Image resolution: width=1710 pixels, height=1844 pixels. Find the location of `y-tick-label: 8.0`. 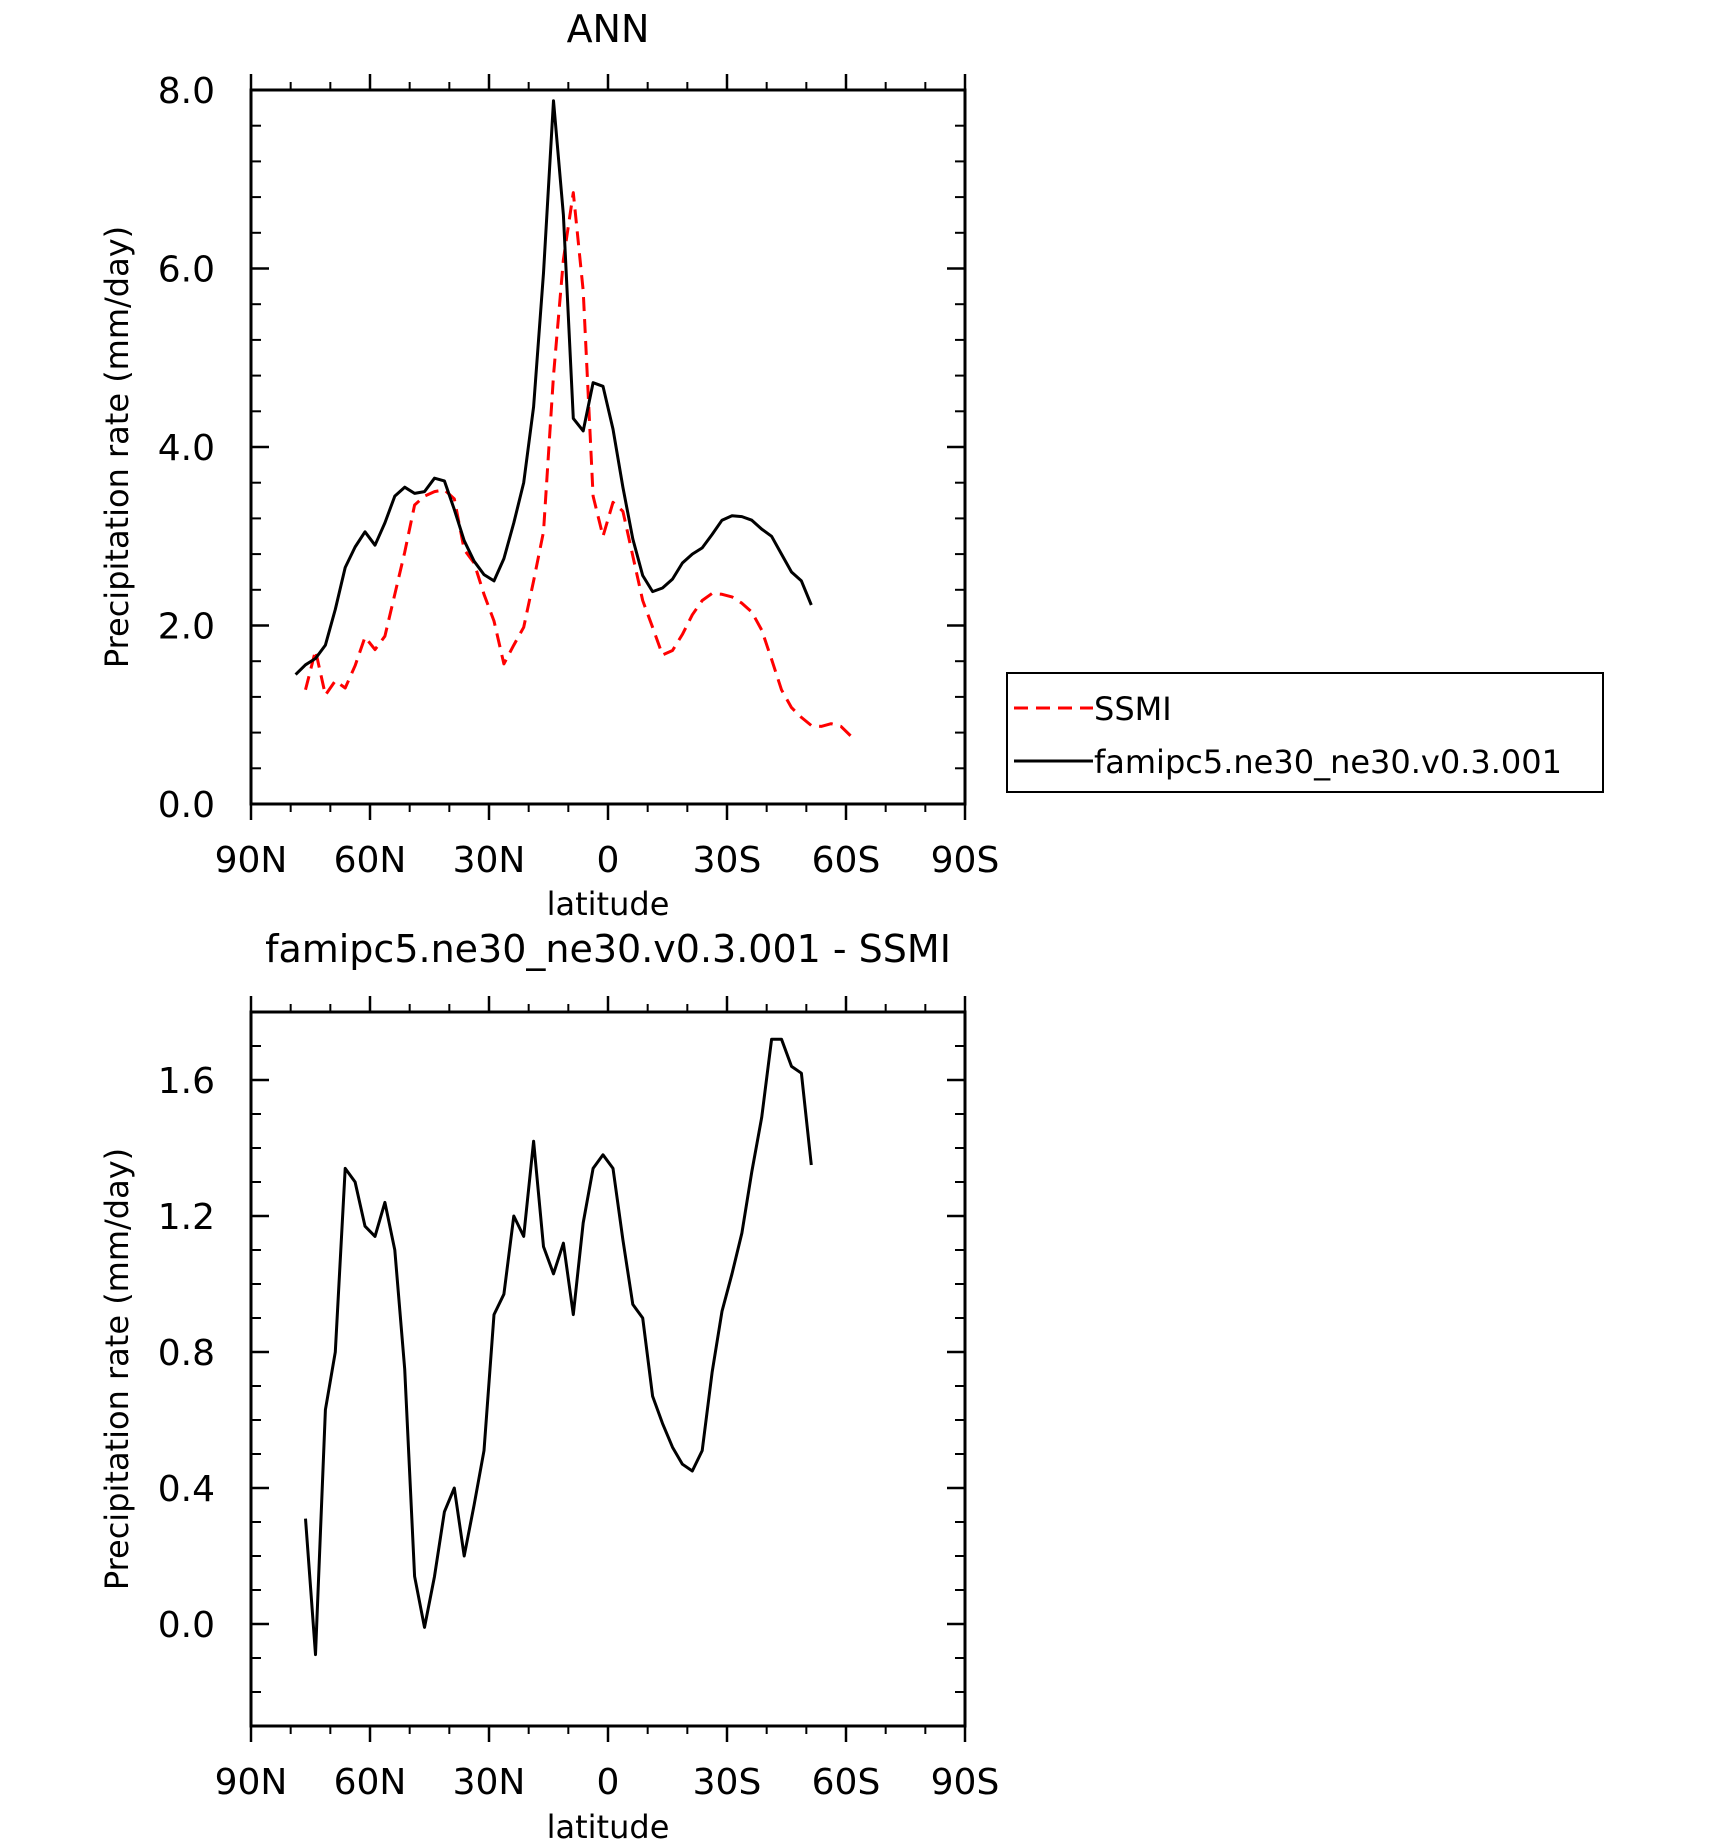

y-tick-label: 8.0 is located at coordinates (186, 91).